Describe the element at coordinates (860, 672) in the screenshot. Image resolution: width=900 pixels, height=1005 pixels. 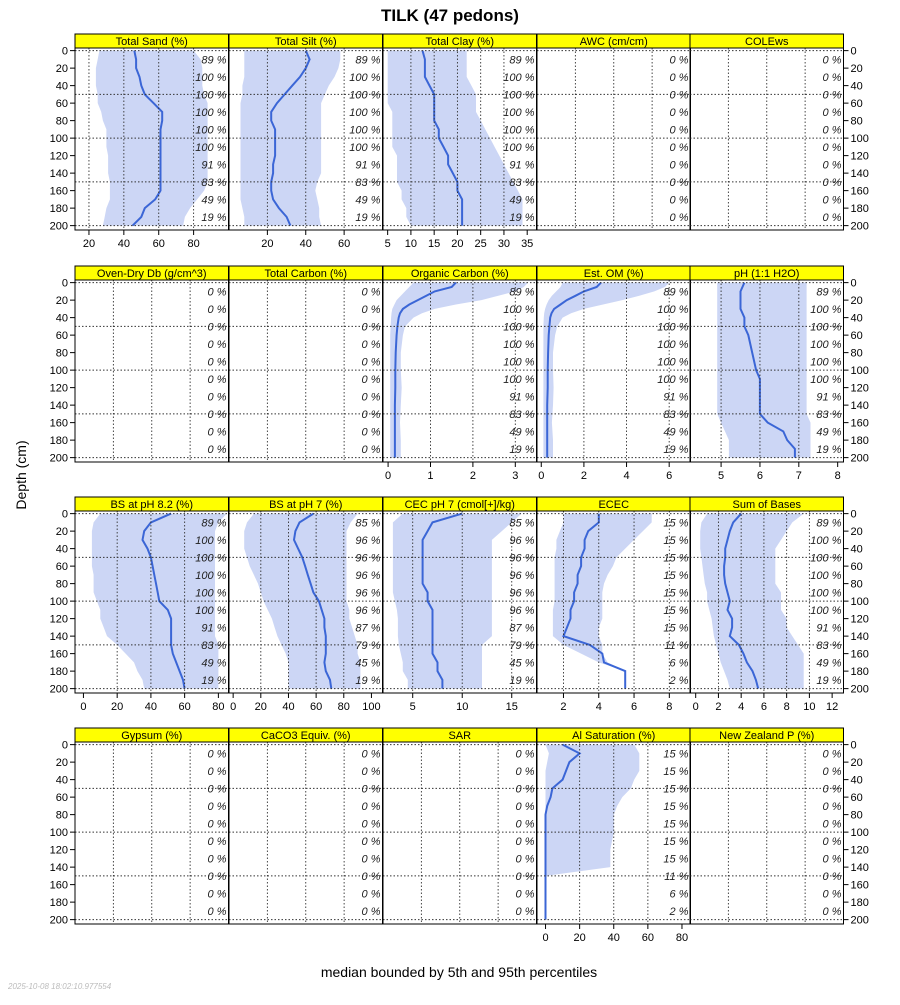
I see `depth-tick-label-right: 180` at that location.